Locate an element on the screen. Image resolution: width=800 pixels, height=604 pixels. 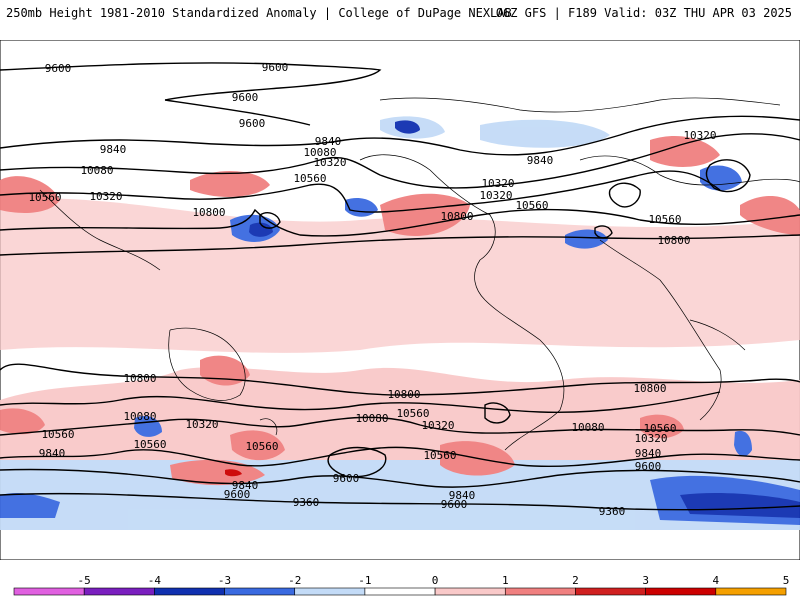
colorbar-tick-label: -2 is located at coordinates (294, 580).